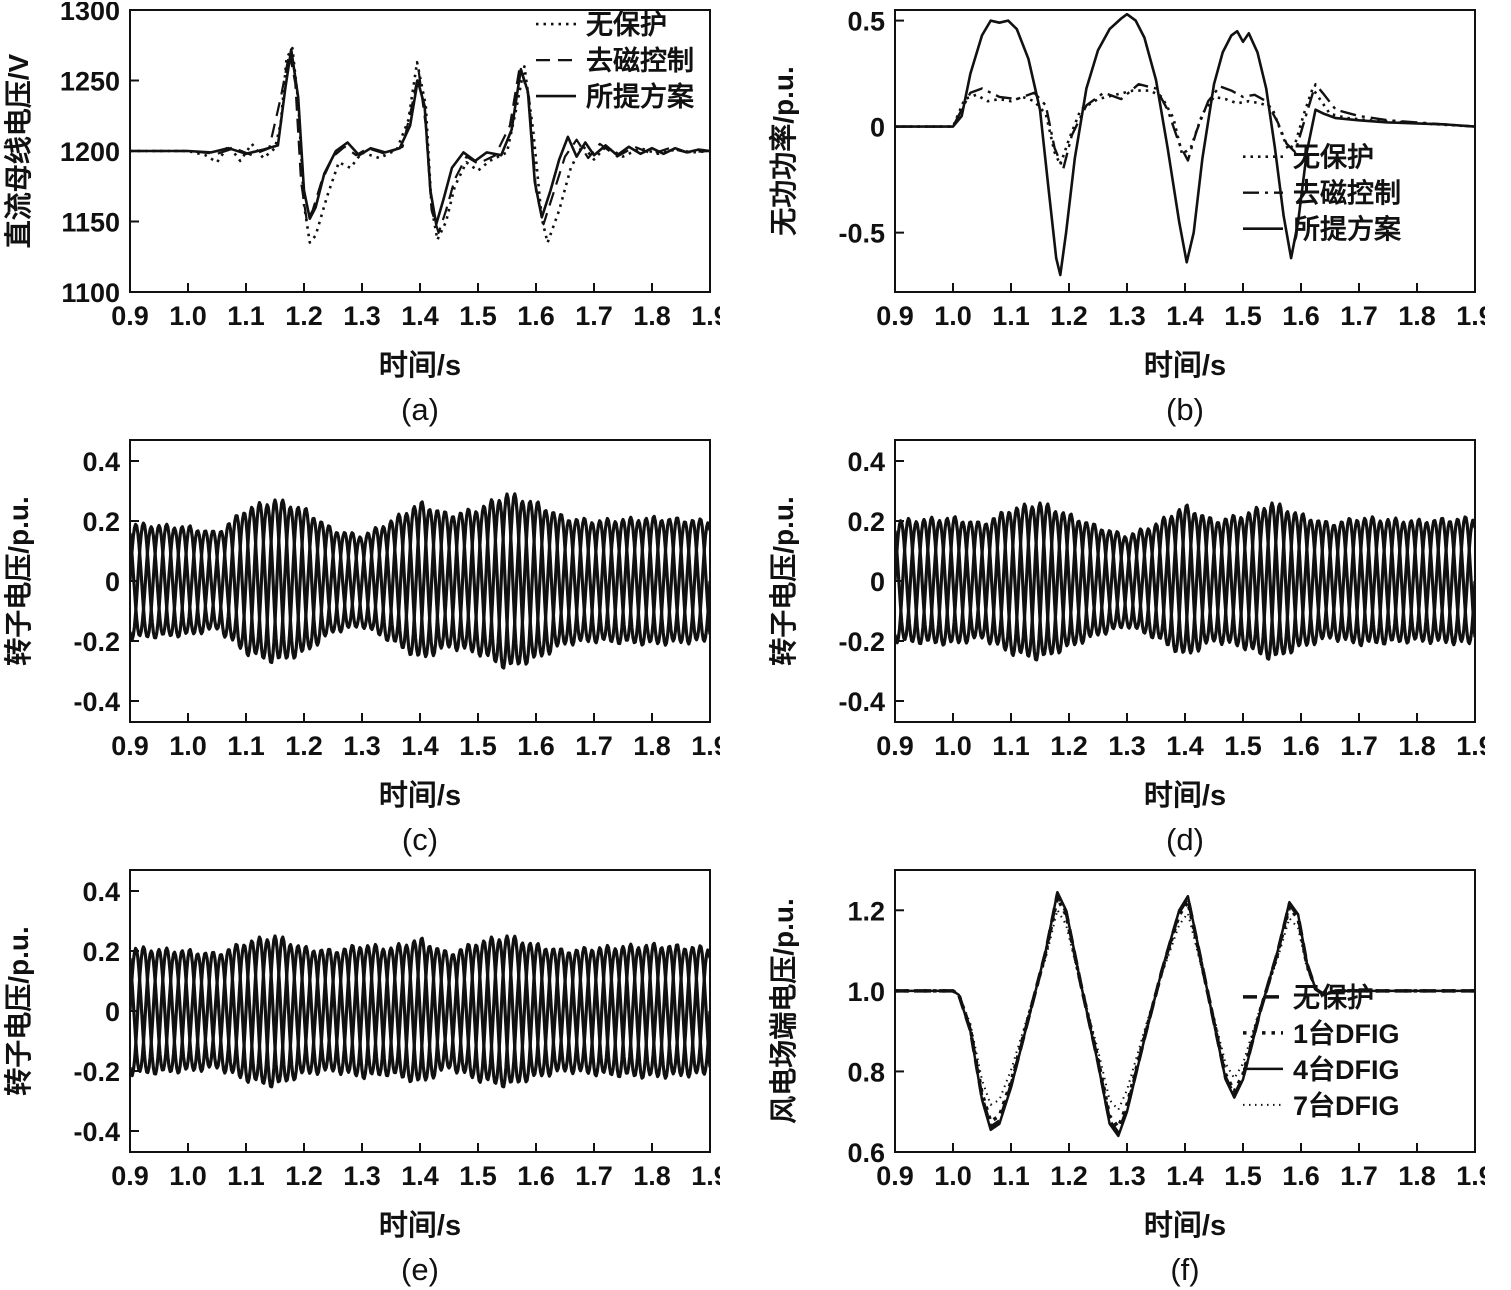  Describe the element at coordinates (861, 234) in the screenshot. I see `y-tick-label: -0.5` at that location.